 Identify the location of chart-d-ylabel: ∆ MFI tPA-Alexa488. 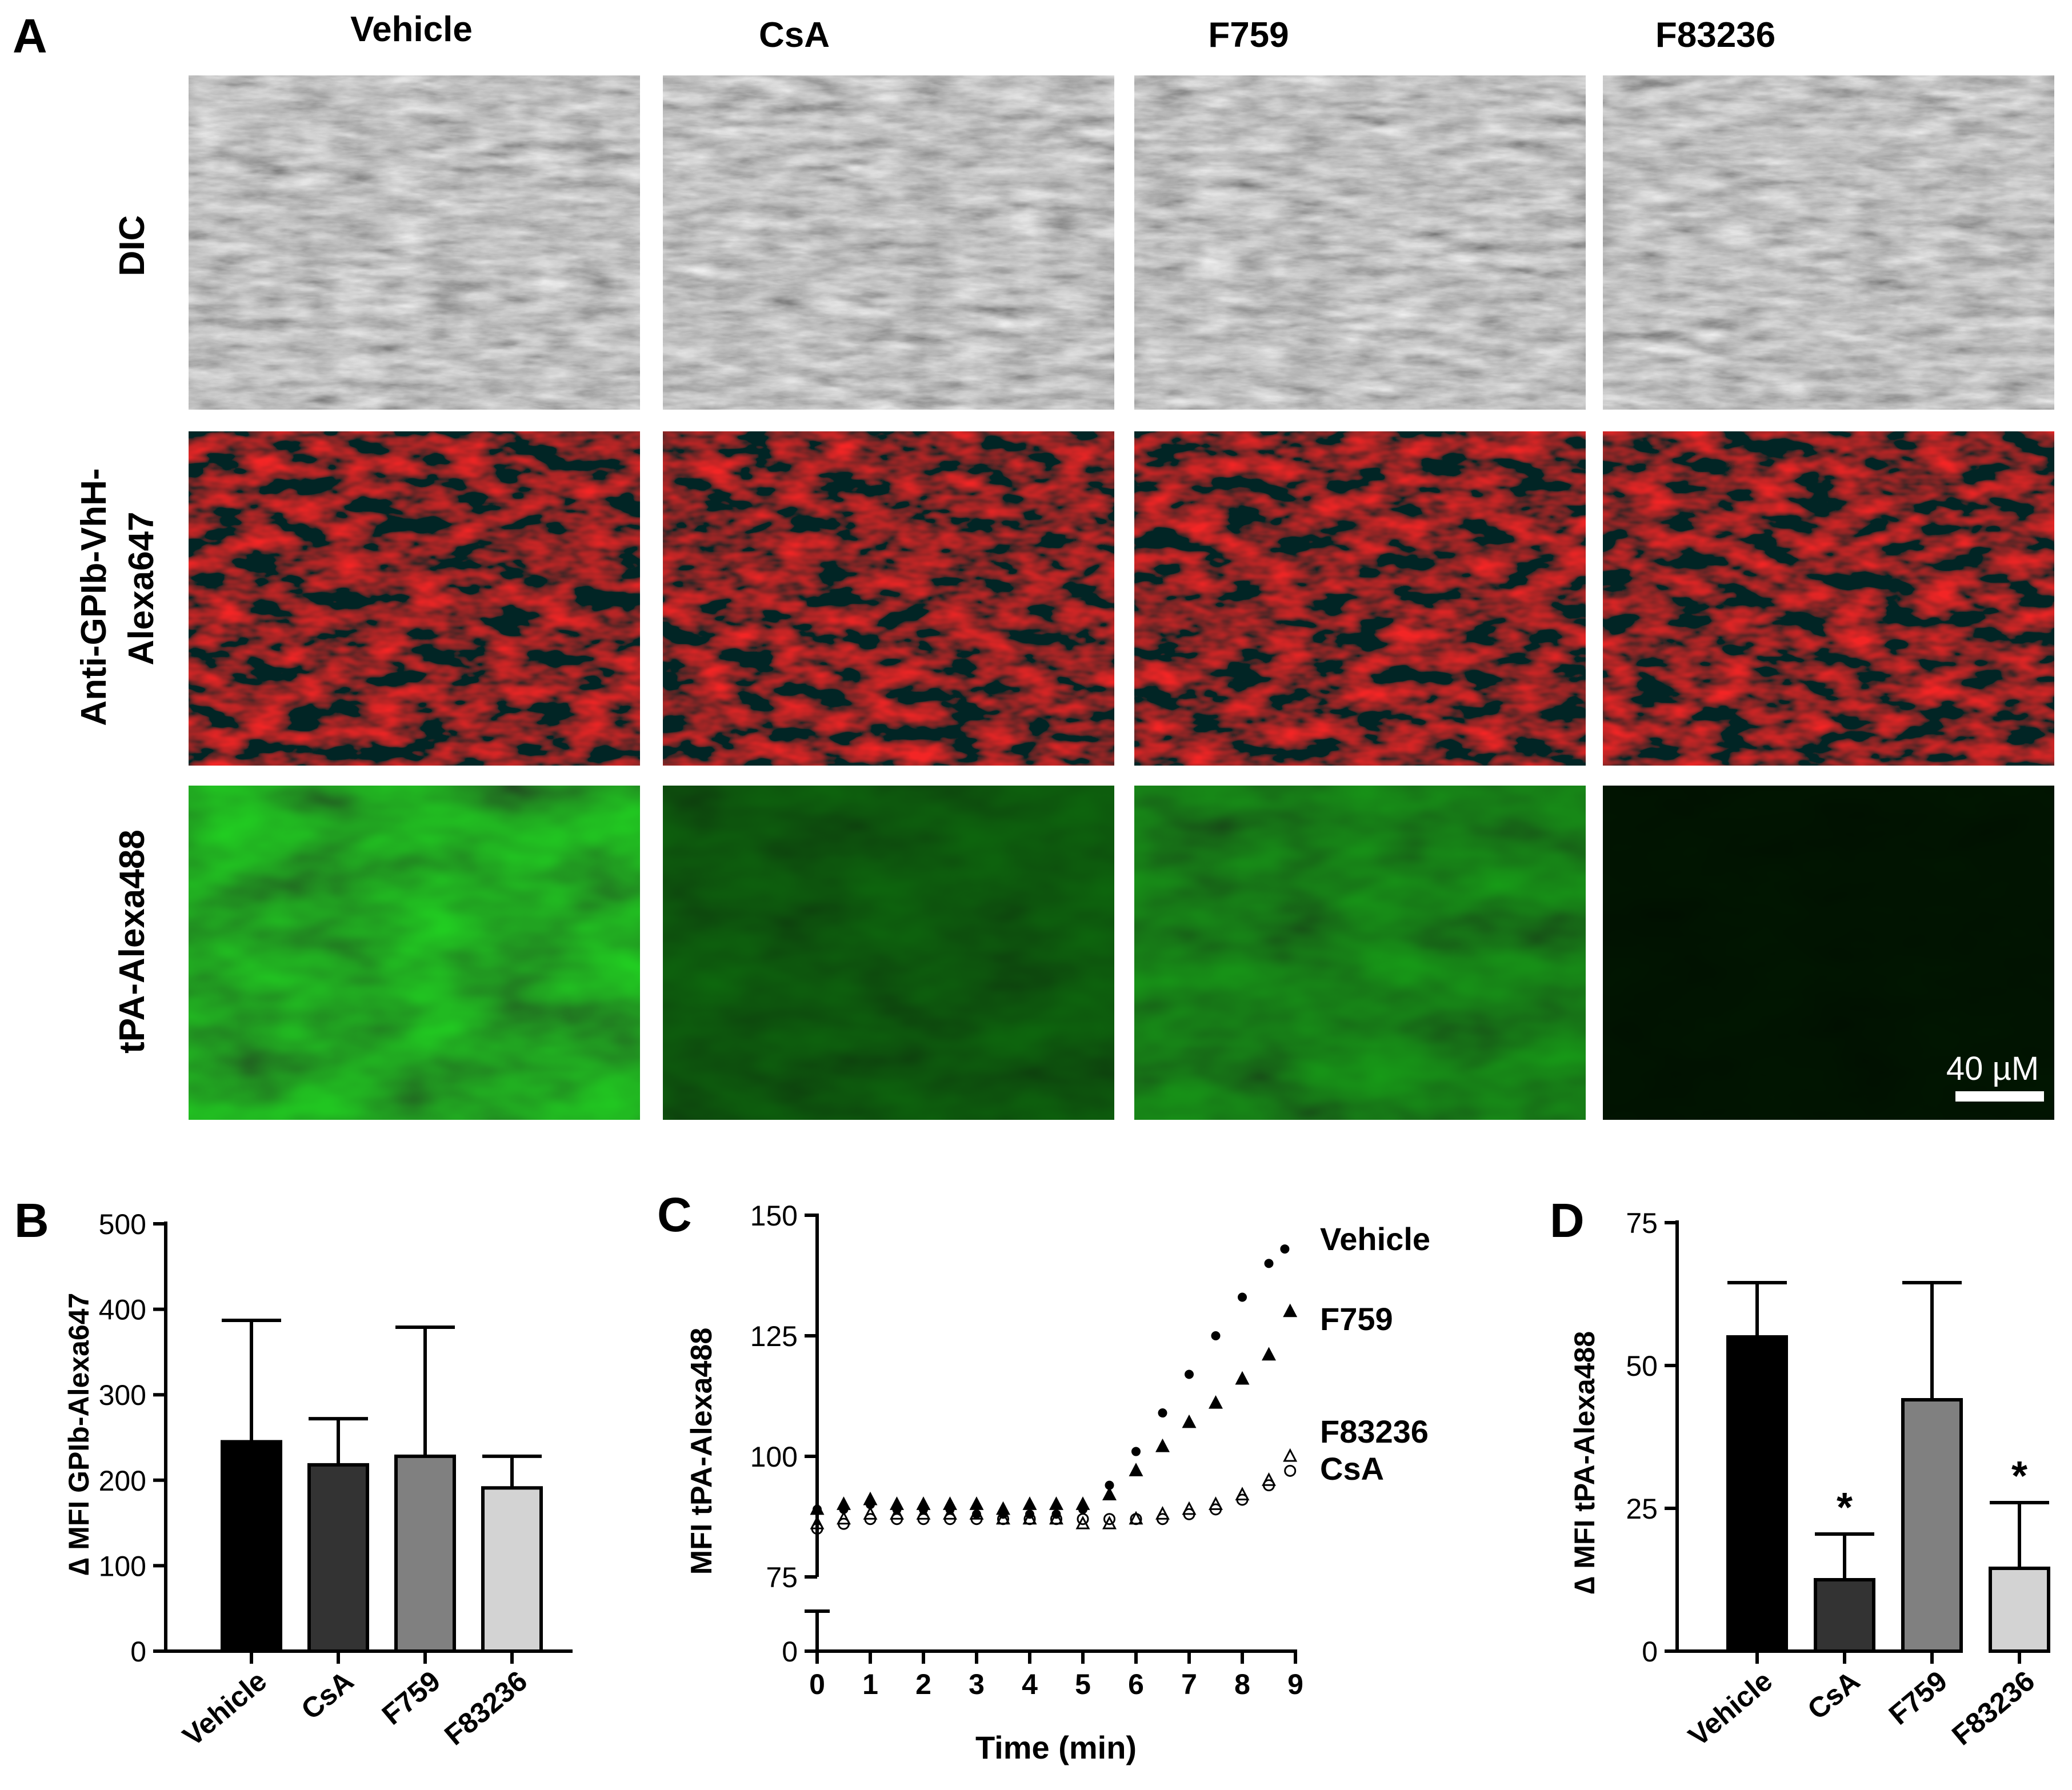
(1585, 1462).